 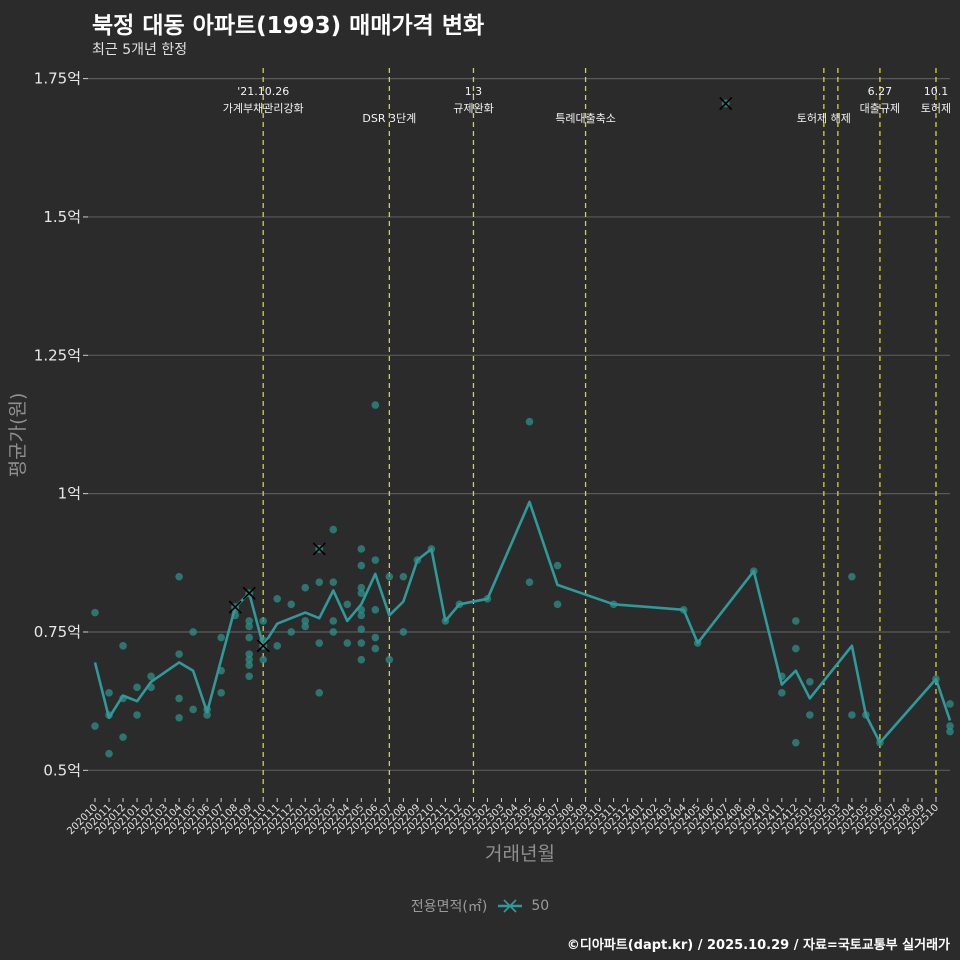 I want to click on event-label: '21.10.26, so click(x=263, y=91).